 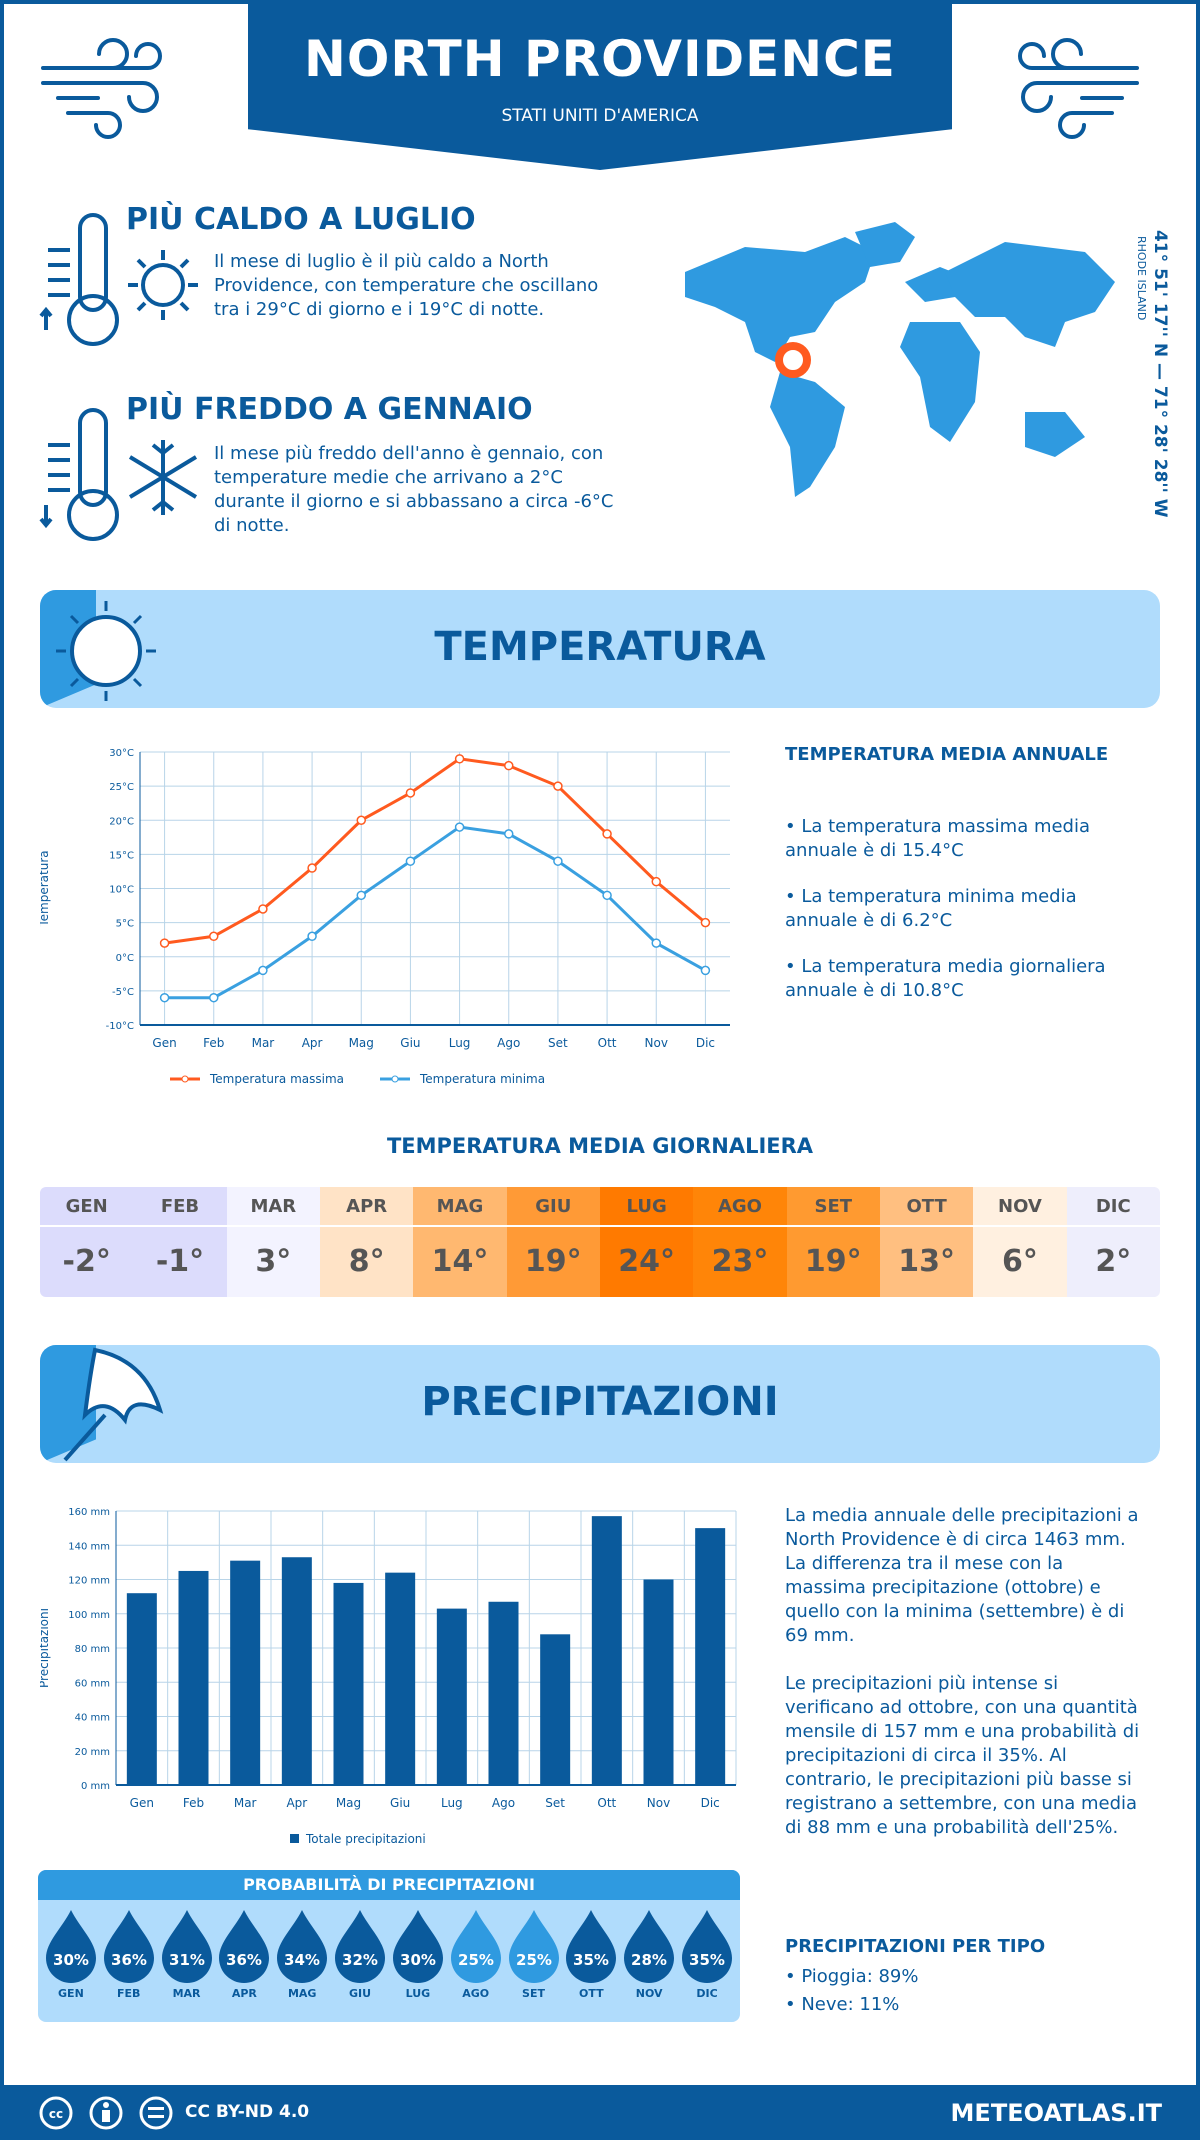 What do you see at coordinates (180, 1261) in the screenshot?
I see `month-temp: -1°` at bounding box center [180, 1261].